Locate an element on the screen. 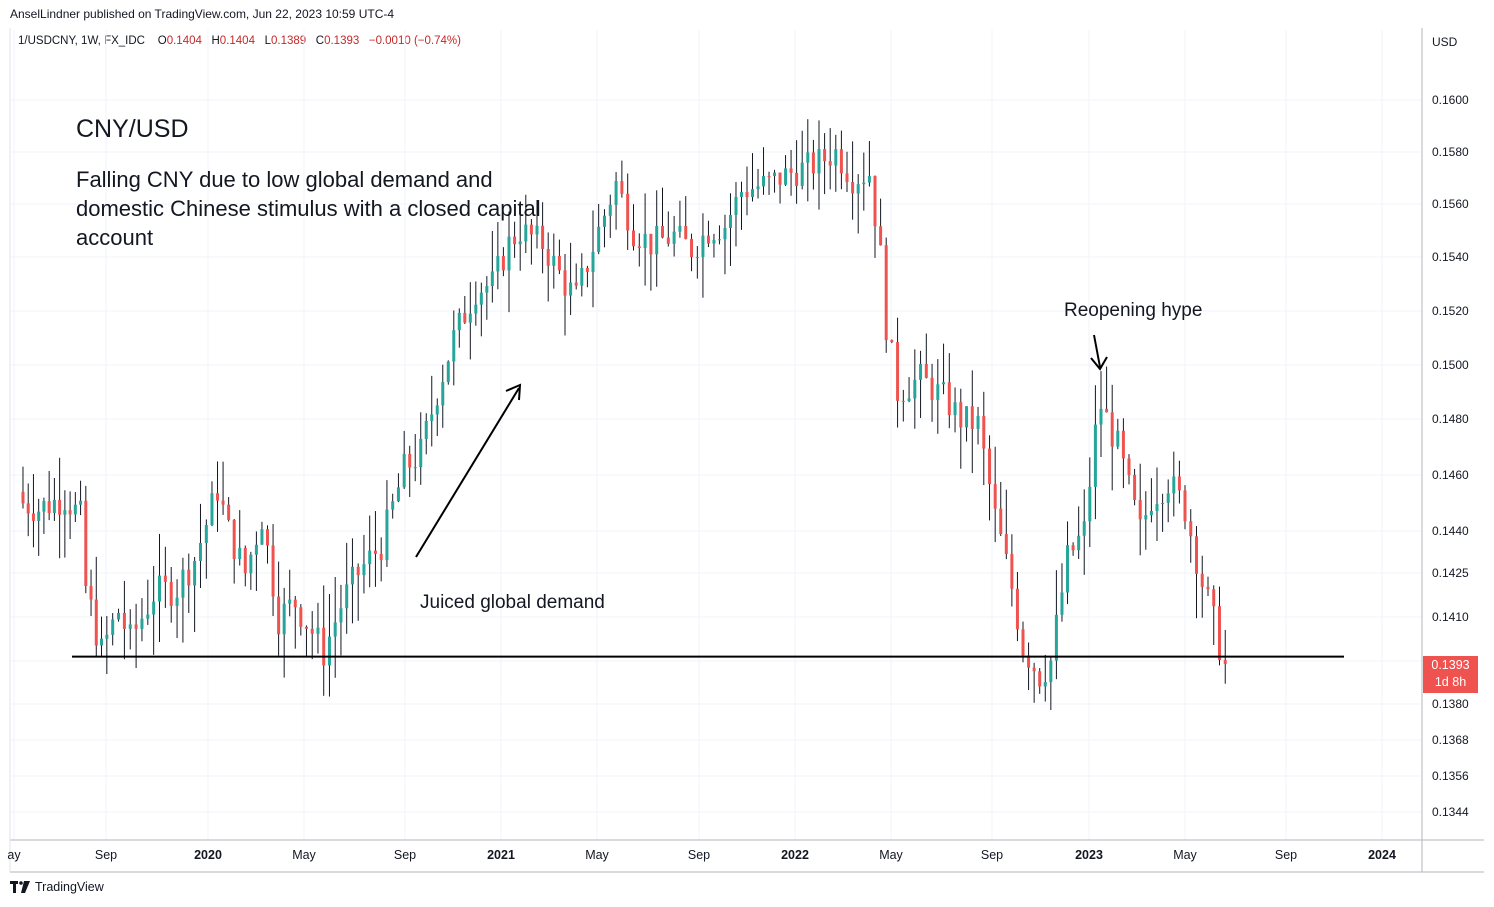 The image size is (1494, 907). time-tick-label: 2024 is located at coordinates (1382, 855).